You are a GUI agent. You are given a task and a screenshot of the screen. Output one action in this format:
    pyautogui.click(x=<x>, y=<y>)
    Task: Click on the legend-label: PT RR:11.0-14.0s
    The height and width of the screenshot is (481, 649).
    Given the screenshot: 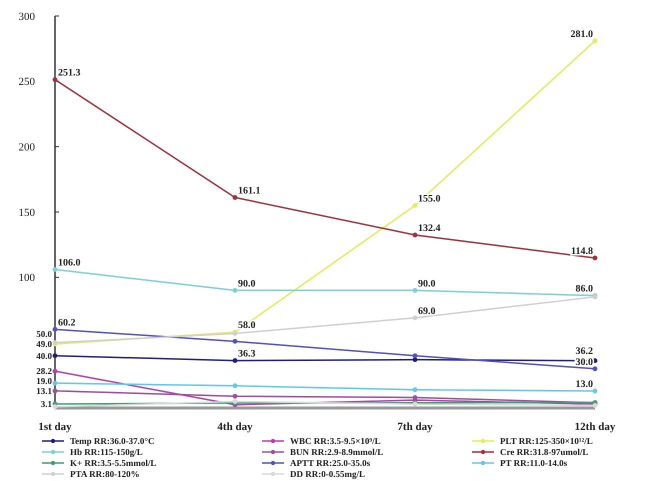 What is the action you would take?
    pyautogui.click(x=534, y=463)
    